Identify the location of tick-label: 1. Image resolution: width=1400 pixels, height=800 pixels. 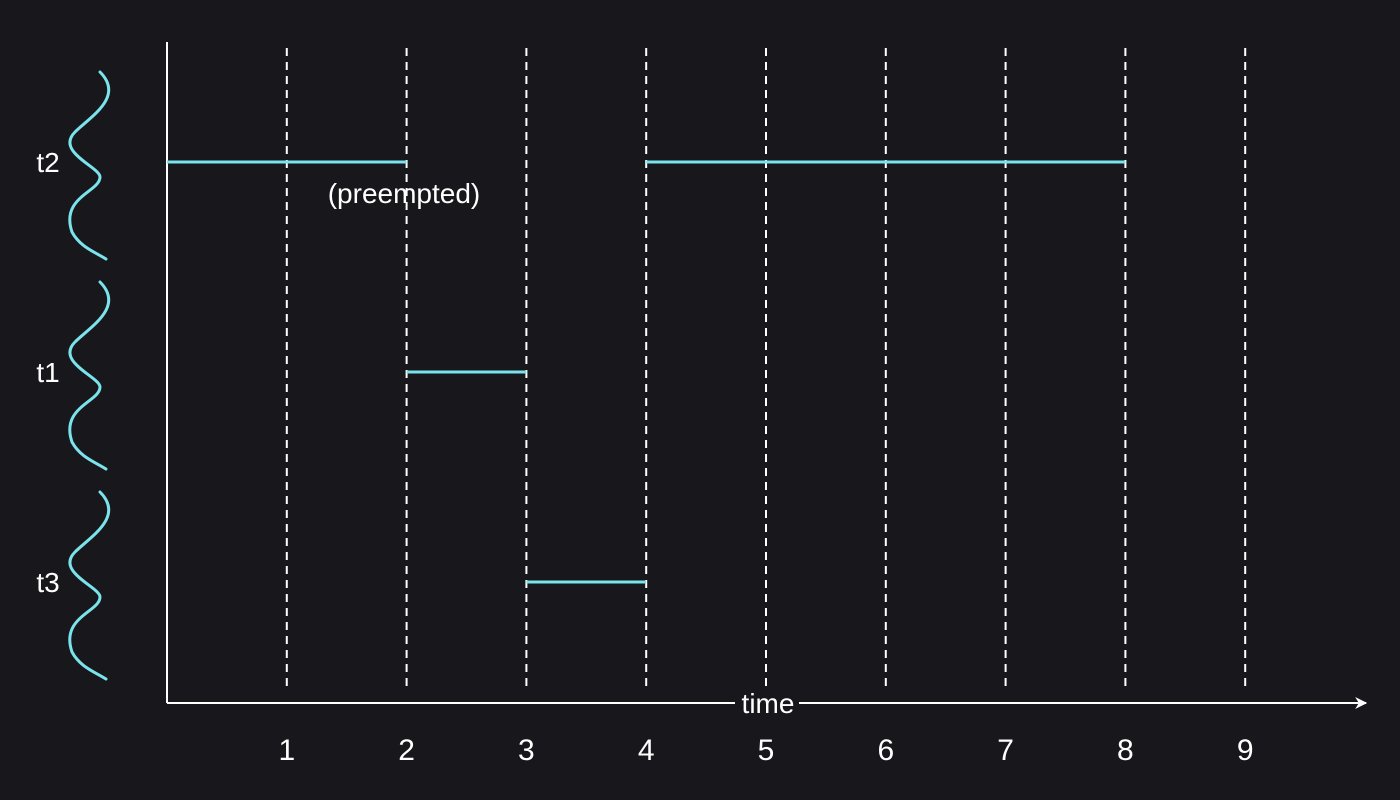
(286, 750).